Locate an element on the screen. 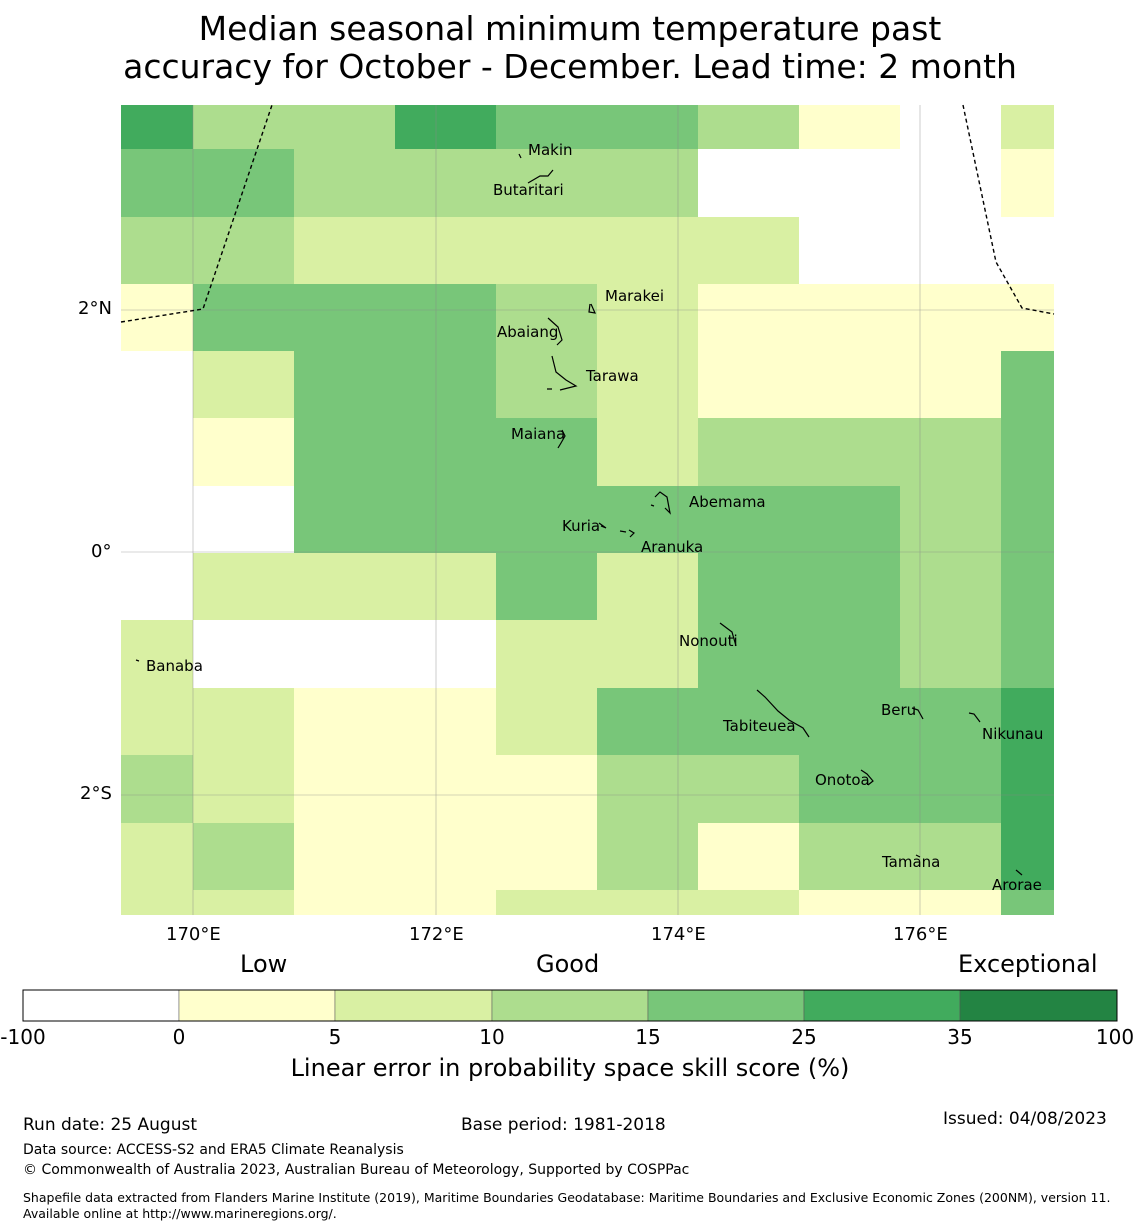 This screenshot has height=1230, width=1140. label-tabiteuea: Tabiteuea is located at coordinates (759, 726).